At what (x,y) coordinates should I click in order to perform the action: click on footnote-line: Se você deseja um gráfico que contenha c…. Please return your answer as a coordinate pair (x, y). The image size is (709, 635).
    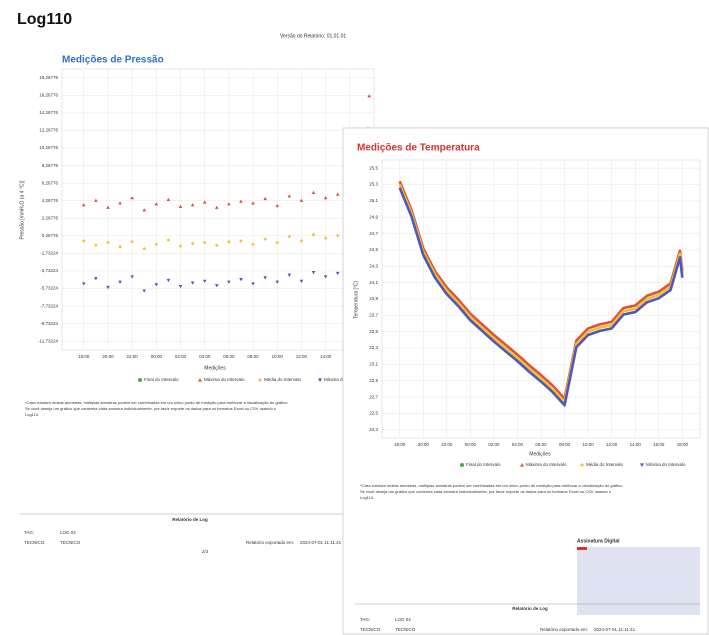
    Looking at the image, I should click on (486, 491).